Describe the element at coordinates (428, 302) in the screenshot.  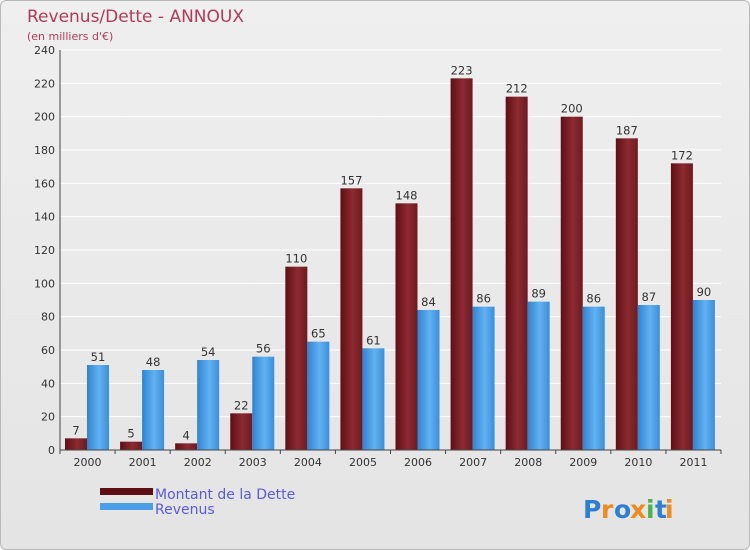
I see `data-label: 84` at that location.